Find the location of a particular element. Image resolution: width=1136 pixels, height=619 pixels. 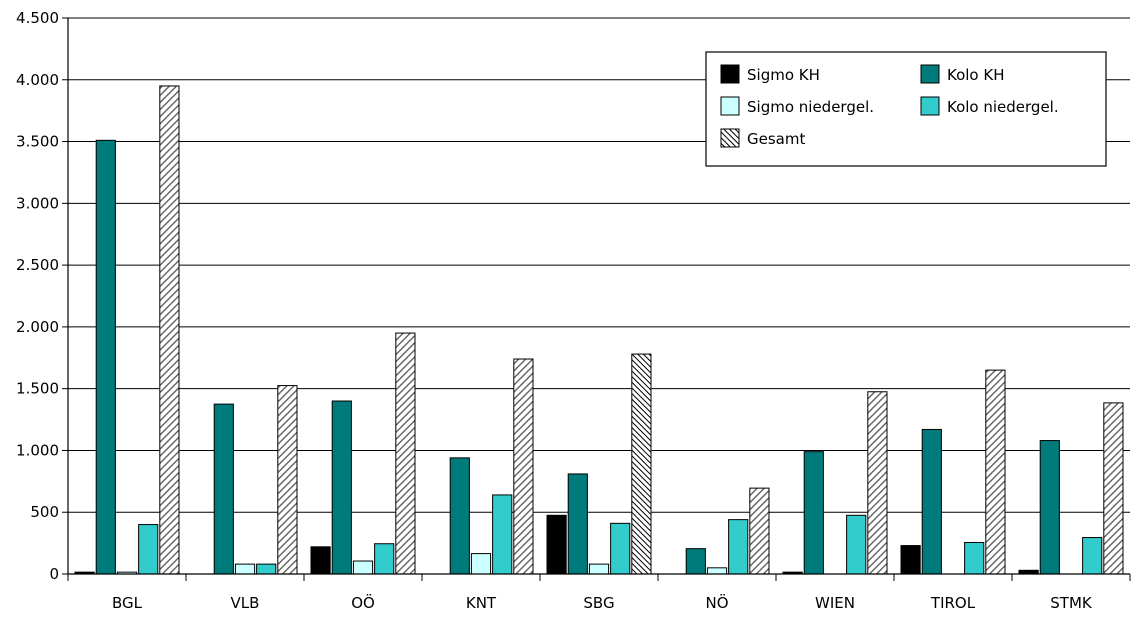

legend-label: Kolo niedergel. is located at coordinates (1003, 107).